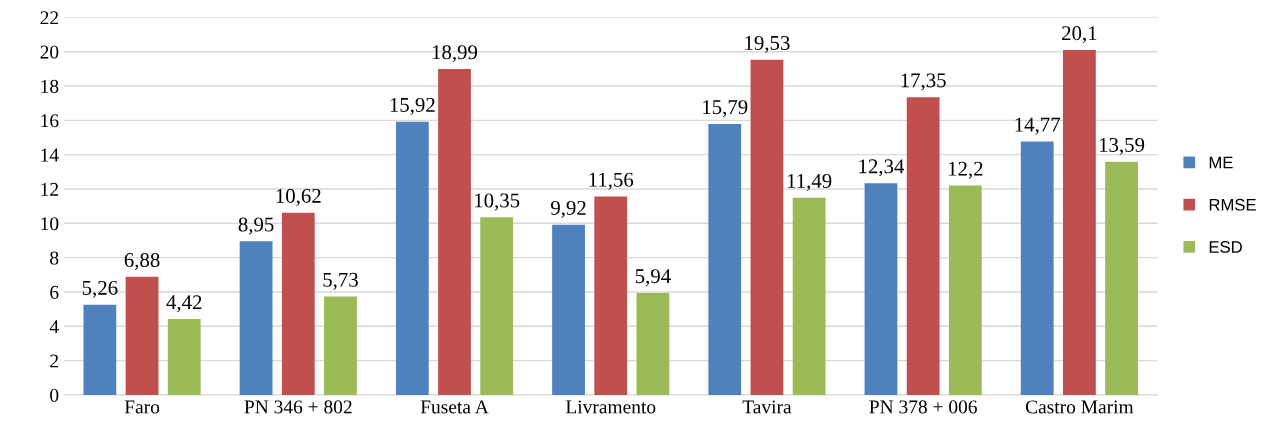 This screenshot has width=1279, height=434. Describe the element at coordinates (54, 258) in the screenshot. I see `y-tick-label: 8` at that location.